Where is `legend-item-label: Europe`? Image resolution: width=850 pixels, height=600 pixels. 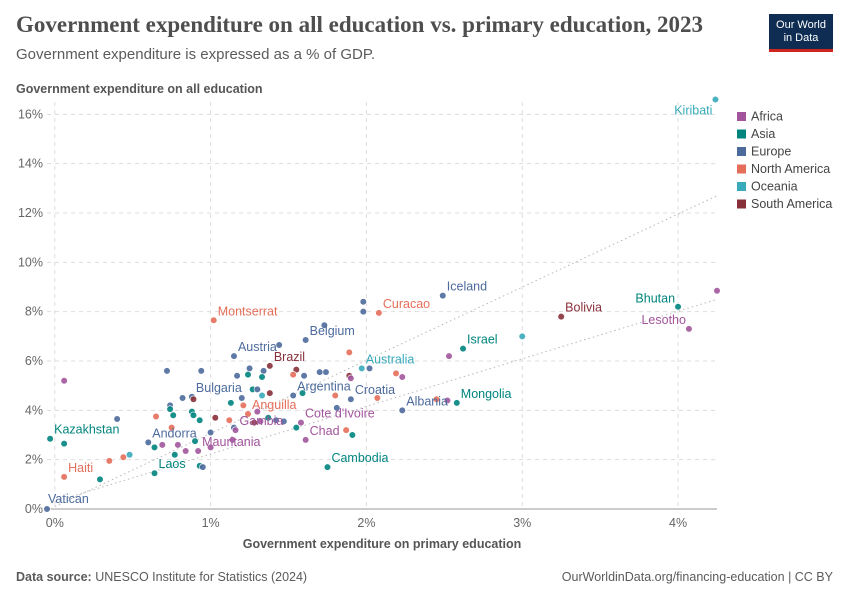
legend-item-label: Europe is located at coordinates (771, 152).